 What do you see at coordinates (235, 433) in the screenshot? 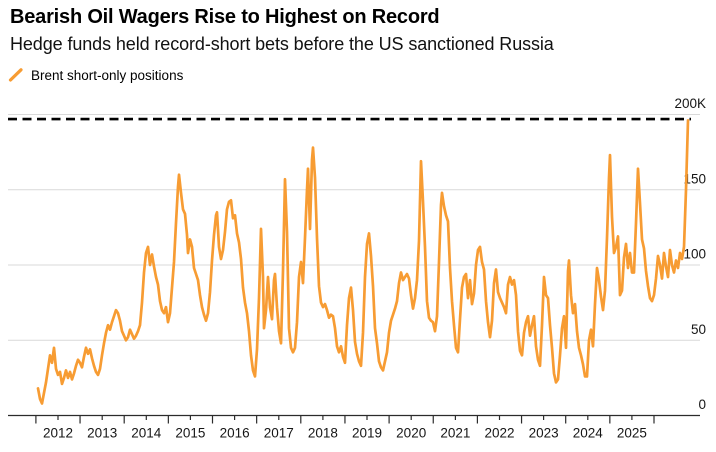
I see `x-axis-label-2016: 2016` at bounding box center [235, 433].